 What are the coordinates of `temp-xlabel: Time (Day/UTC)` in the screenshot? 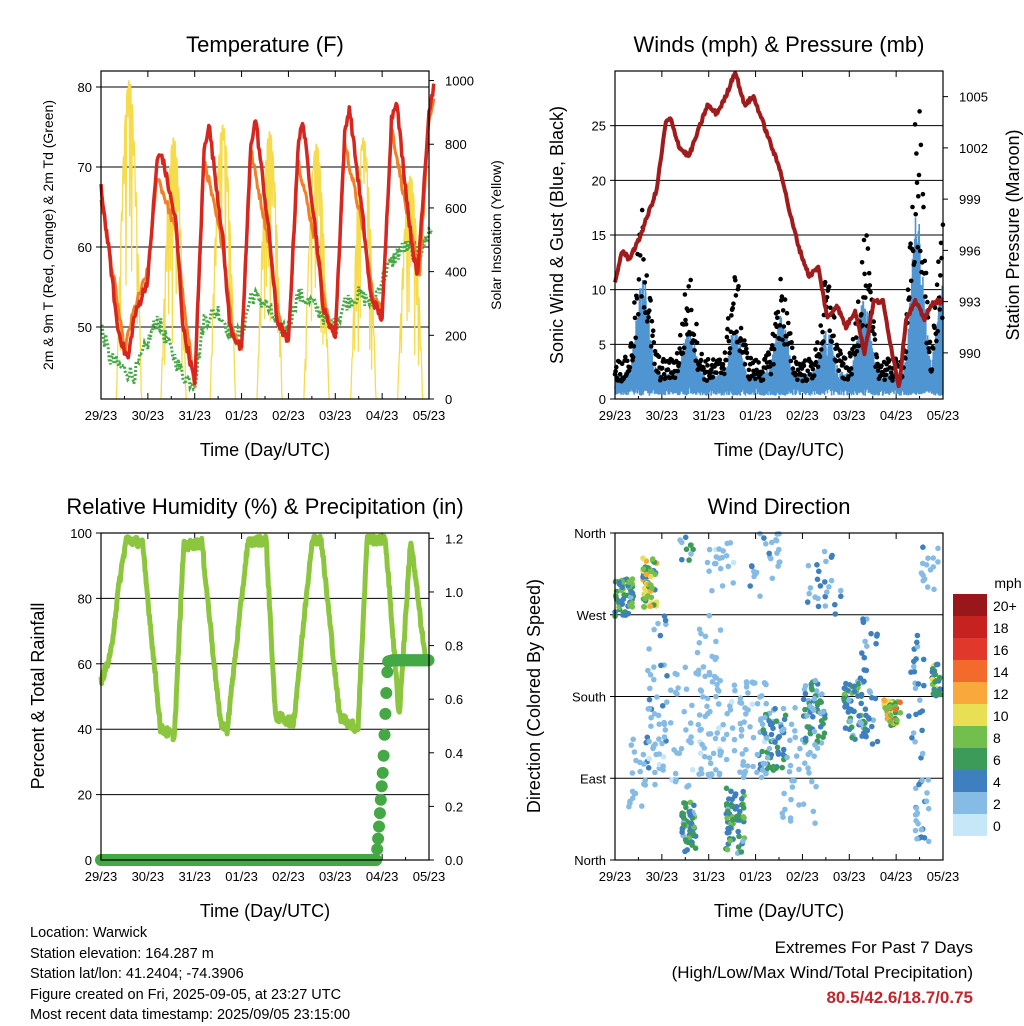 It's located at (265, 450).